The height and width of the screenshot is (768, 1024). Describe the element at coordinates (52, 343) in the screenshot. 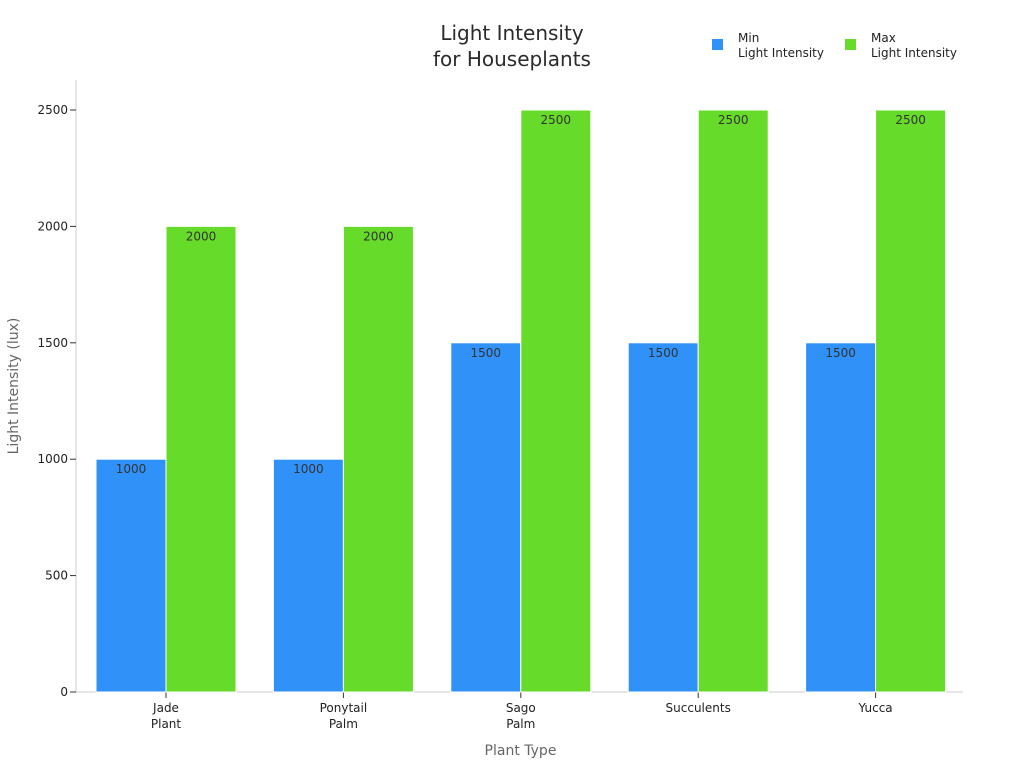

I see `y-tick-label: 1500` at that location.